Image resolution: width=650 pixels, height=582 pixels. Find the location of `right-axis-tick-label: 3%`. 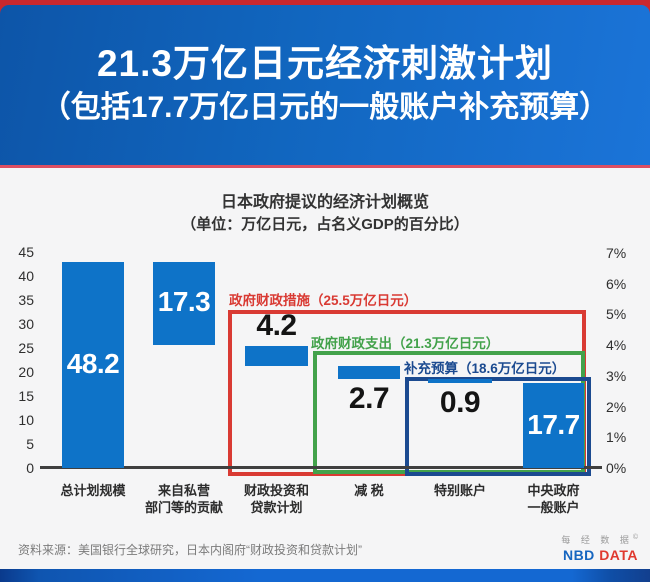

right-axis-tick-label: 3% is located at coordinates (616, 375).